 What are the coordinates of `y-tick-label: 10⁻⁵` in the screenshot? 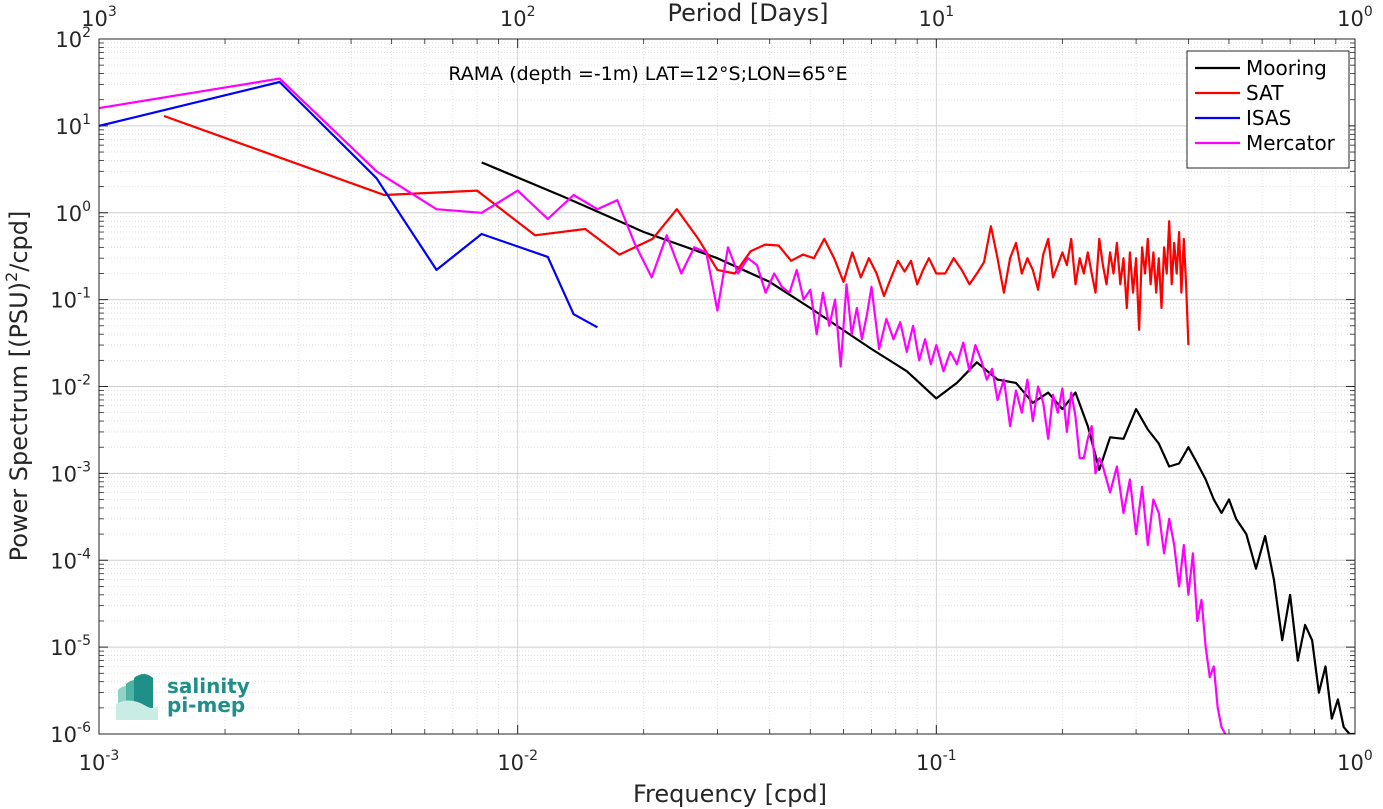 It's located at (70, 646).